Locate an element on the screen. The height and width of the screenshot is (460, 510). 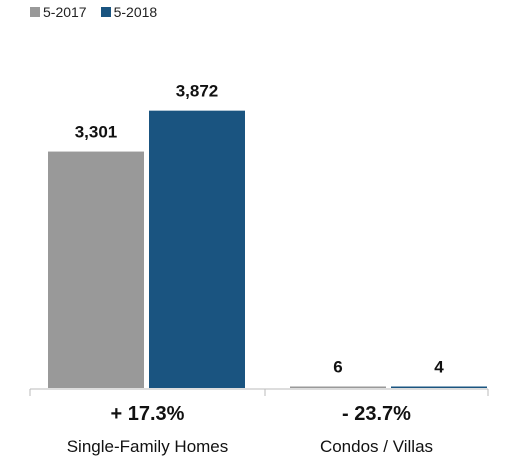
legend-swatch-2017 is located at coordinates (35, 12).